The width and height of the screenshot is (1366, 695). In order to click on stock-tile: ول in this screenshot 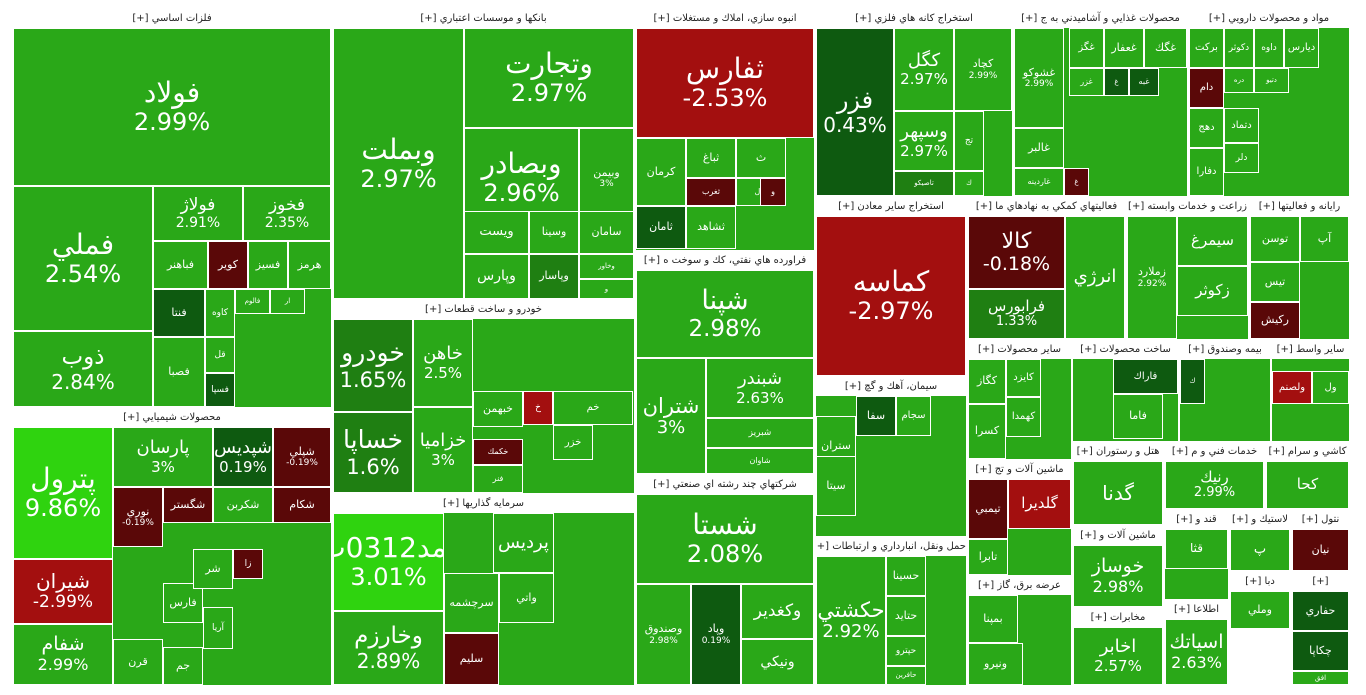, I will do `click(1330, 387)`.